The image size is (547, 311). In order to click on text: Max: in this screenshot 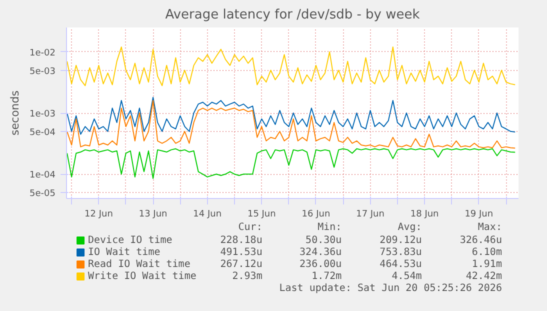, I will do `click(490, 227)`.